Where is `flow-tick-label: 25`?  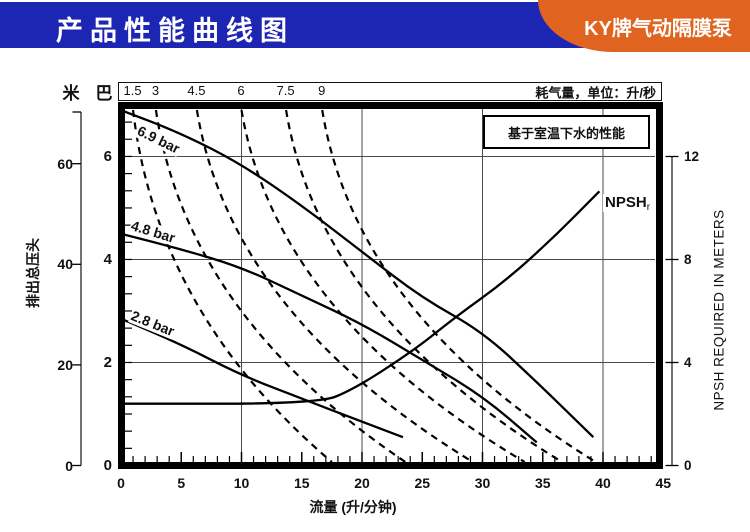 flow-tick-label: 25 is located at coordinates (422, 483).